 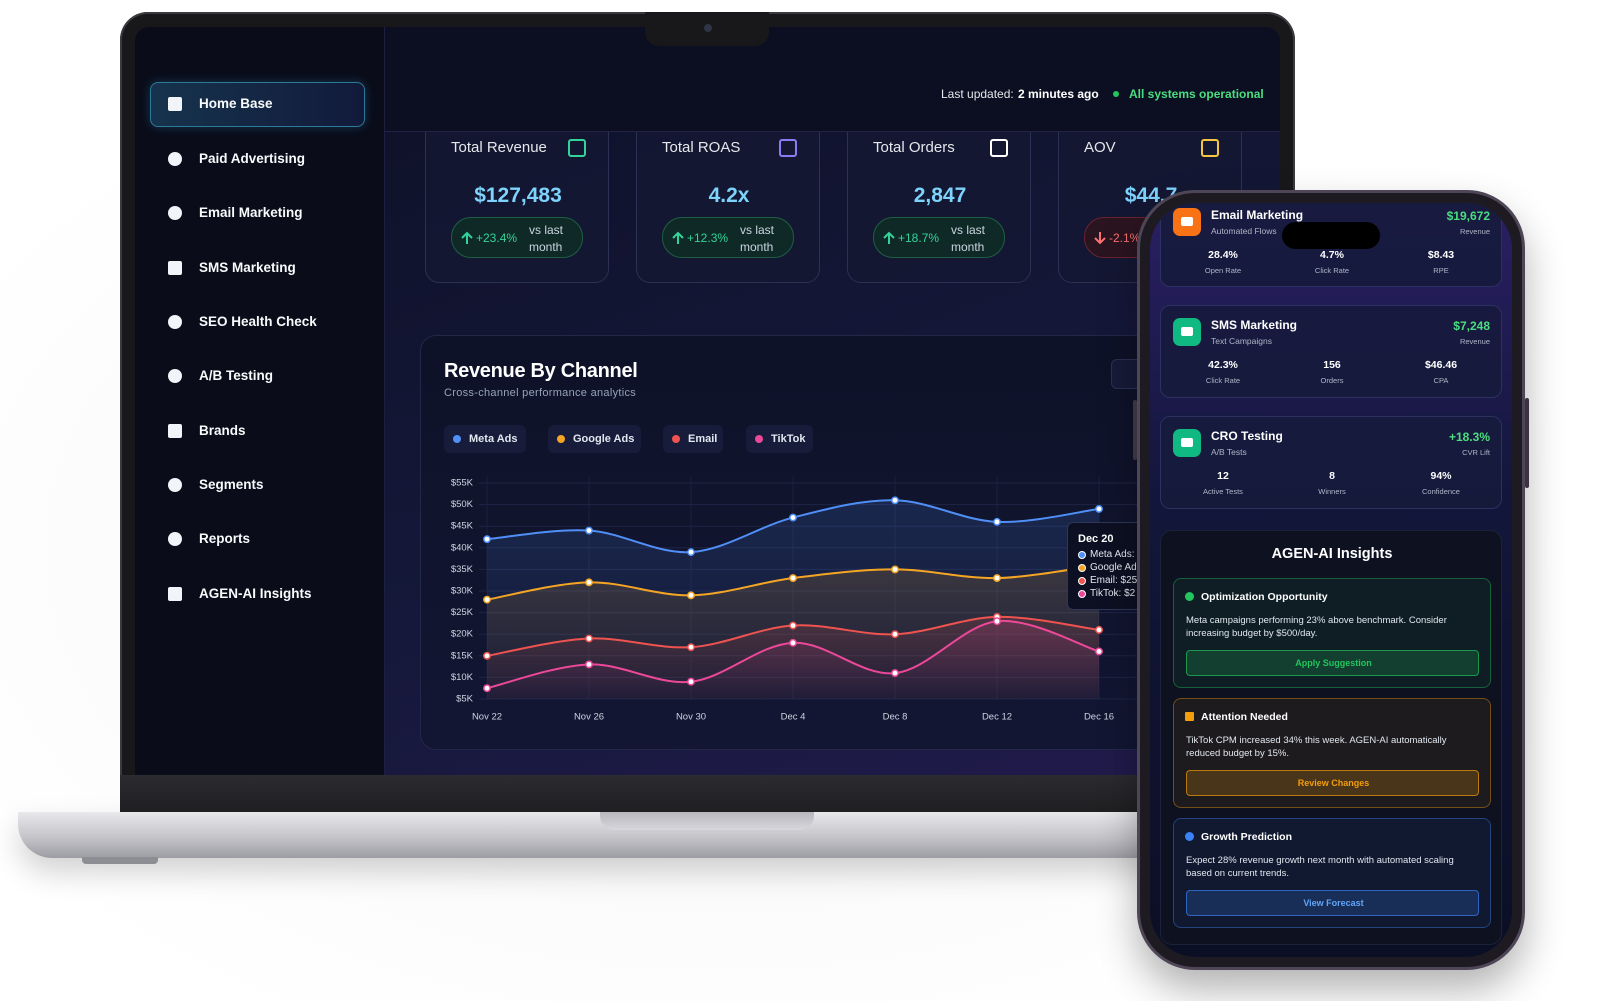 I want to click on insights-title: AGEN-AI Insights, so click(x=1332, y=554).